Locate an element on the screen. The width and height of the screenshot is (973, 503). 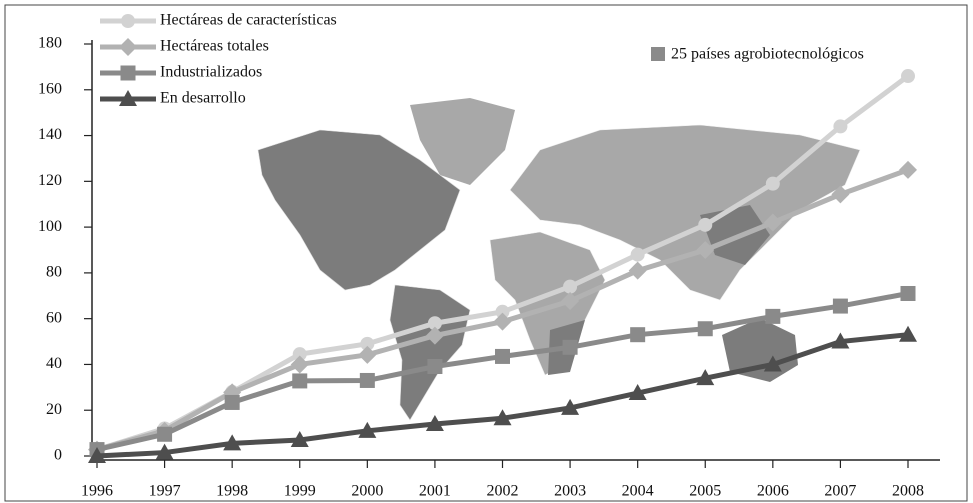
y-tick-label: 20 is located at coordinates (54, 409).